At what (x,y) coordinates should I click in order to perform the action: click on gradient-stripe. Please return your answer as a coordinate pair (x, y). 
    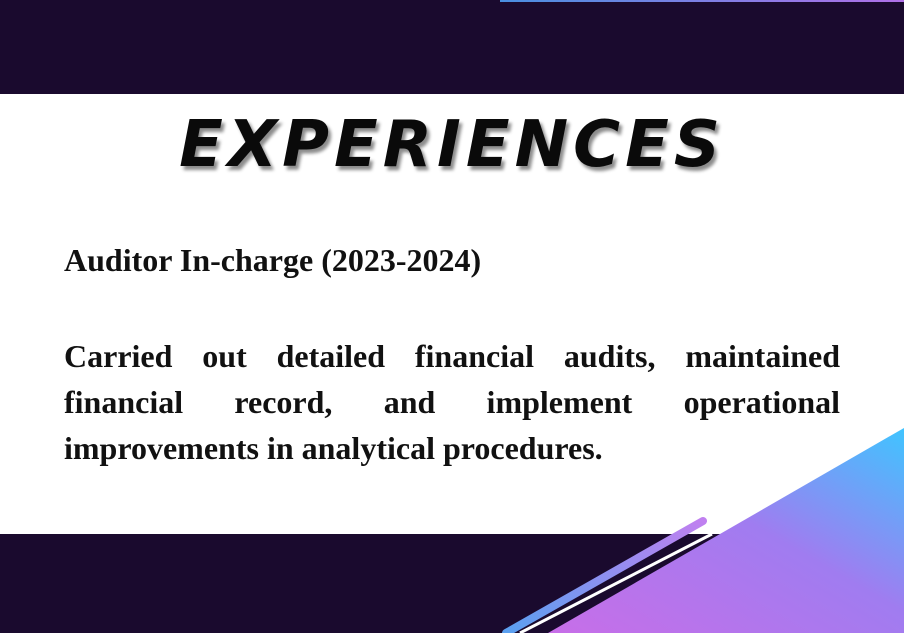
    Looking at the image, I should click on (604, 575).